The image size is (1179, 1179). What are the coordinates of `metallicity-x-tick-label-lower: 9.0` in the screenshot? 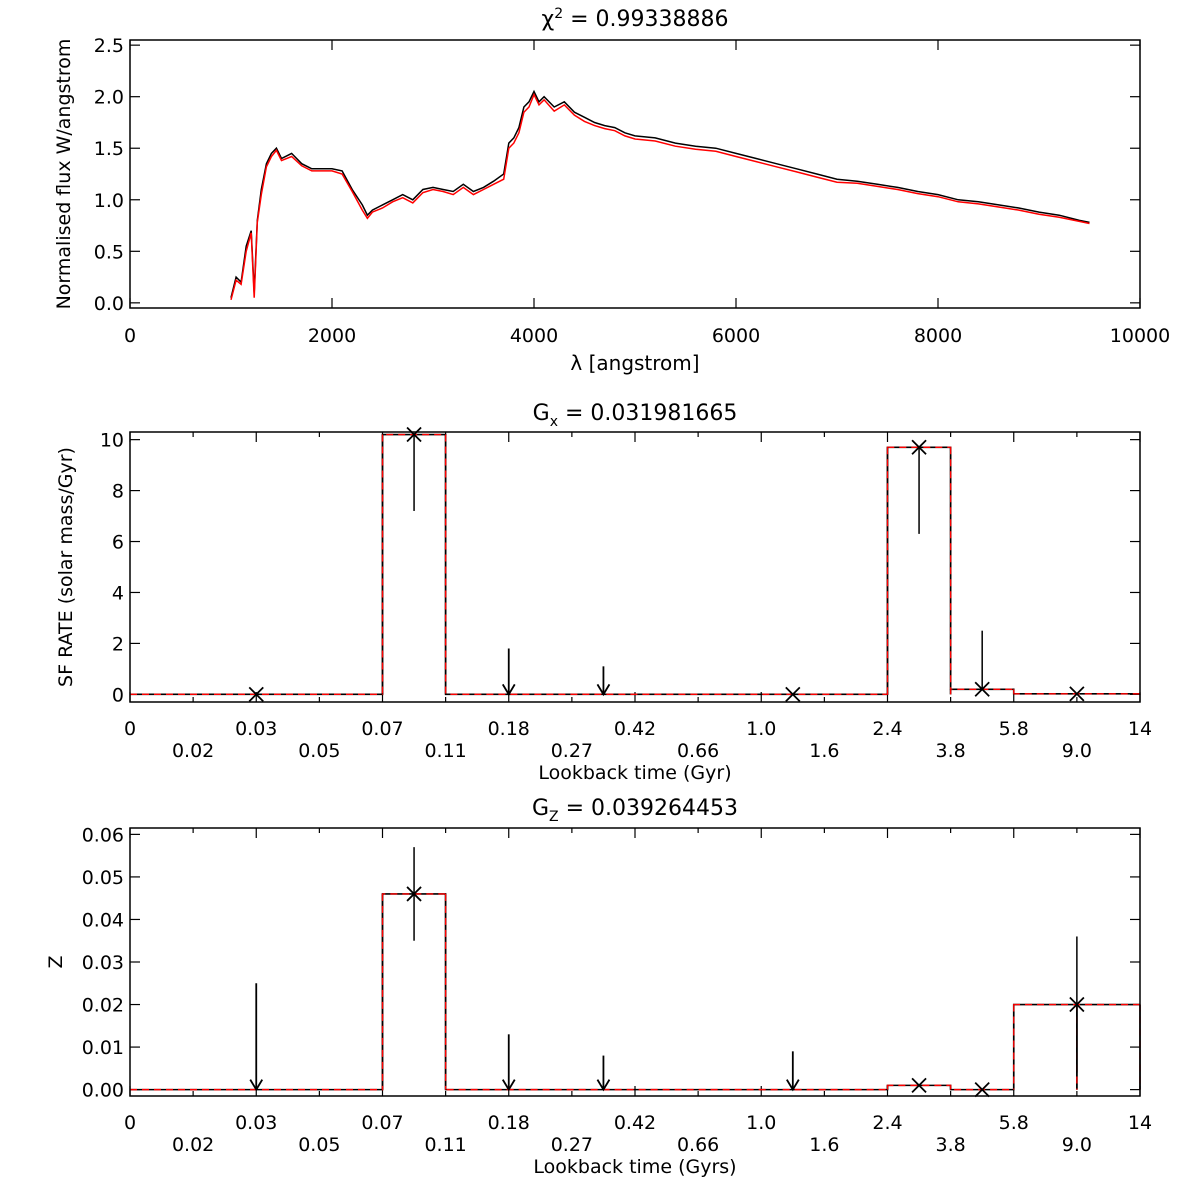 It's located at (1077, 1145).